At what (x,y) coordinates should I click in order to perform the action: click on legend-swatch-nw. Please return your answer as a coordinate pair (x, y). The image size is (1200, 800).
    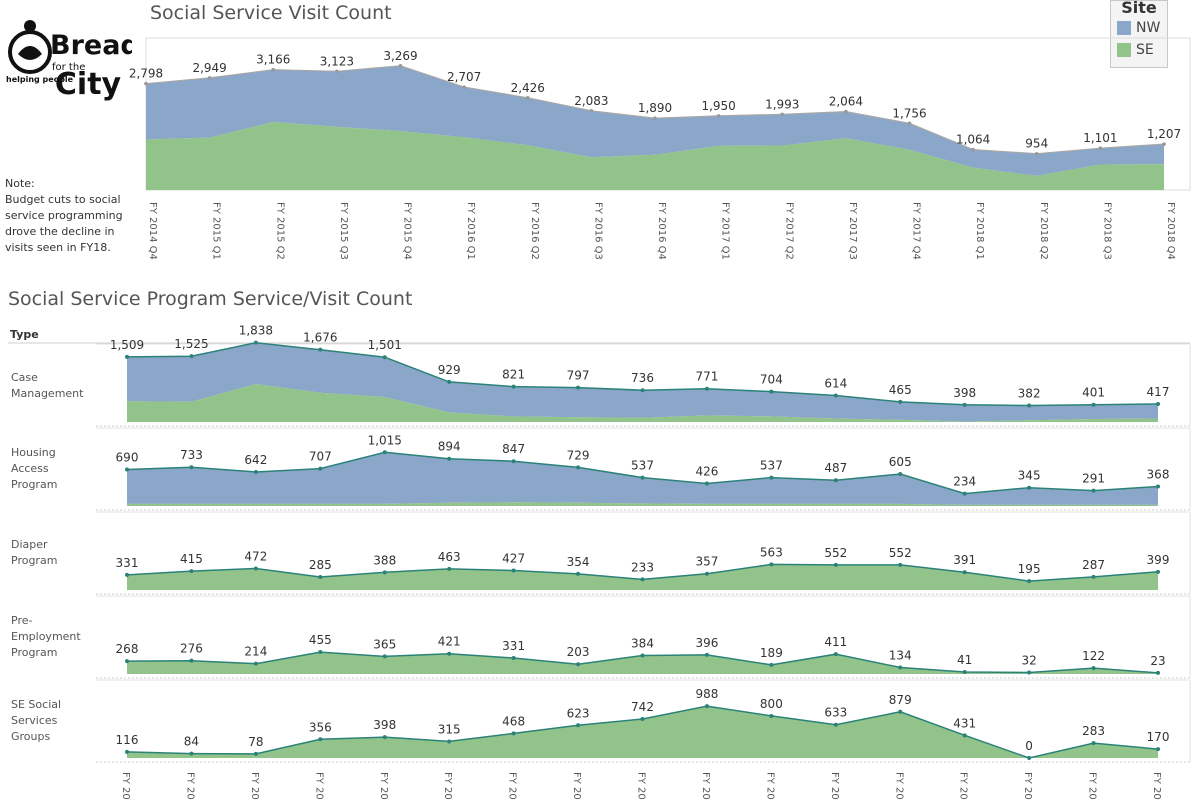
    Looking at the image, I should click on (1124, 28).